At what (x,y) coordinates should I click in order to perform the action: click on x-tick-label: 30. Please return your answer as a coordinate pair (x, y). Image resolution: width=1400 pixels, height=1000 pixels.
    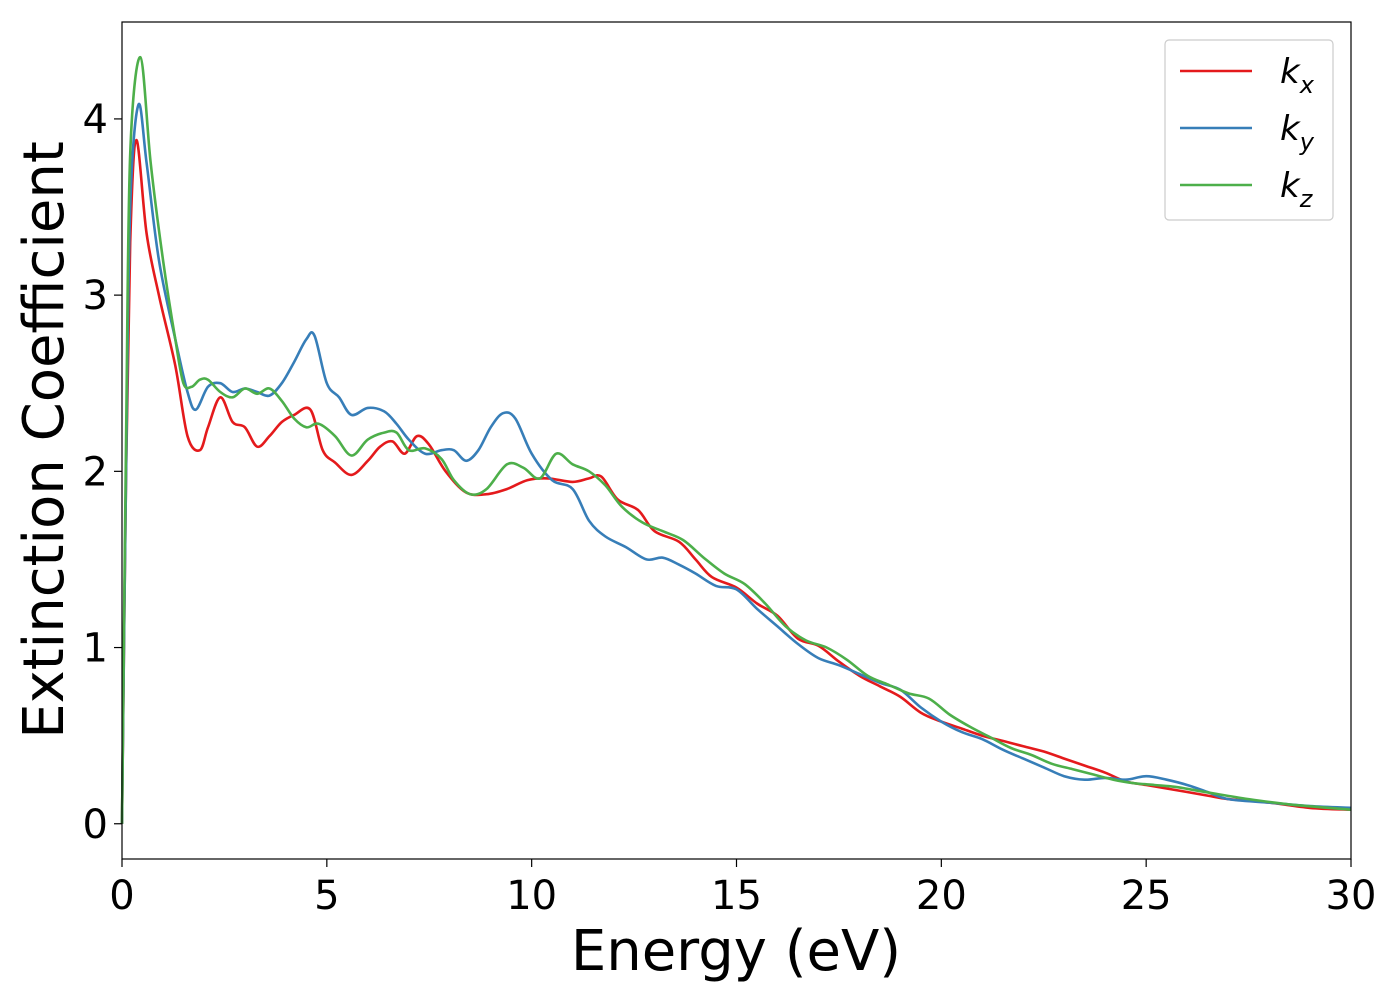
    Looking at the image, I should click on (1351, 896).